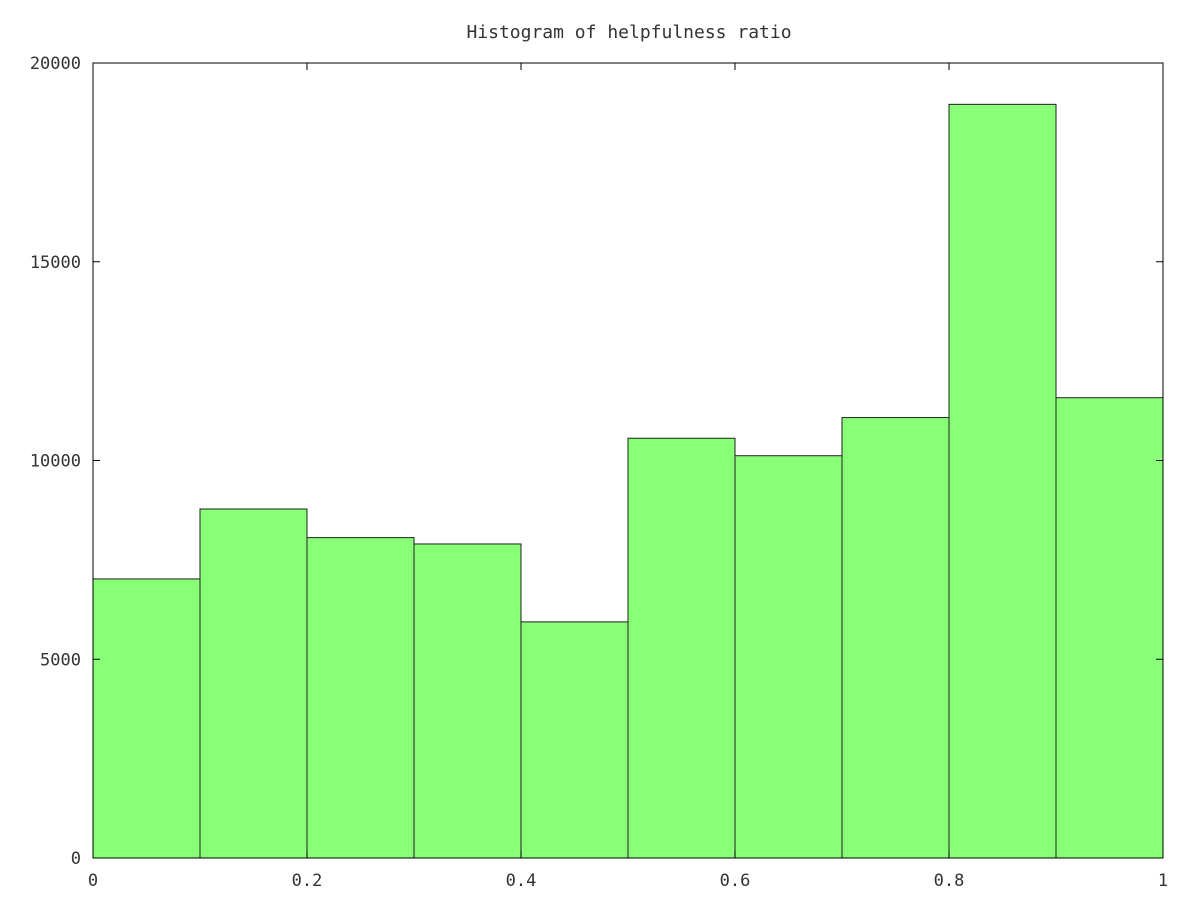 The image size is (1200, 900). I want to click on x-tick-label: 1, so click(1163, 881).